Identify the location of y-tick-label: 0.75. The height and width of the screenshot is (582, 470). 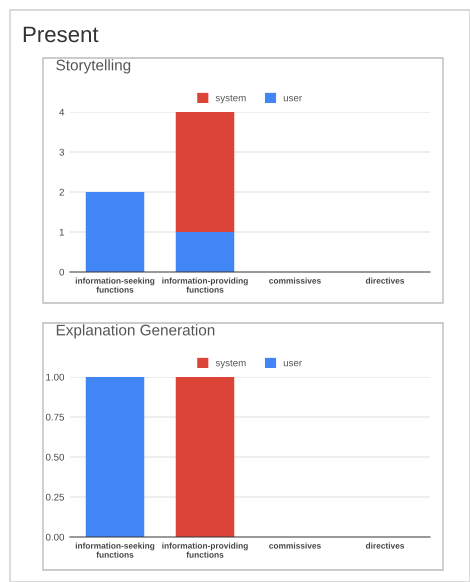
(55, 417).